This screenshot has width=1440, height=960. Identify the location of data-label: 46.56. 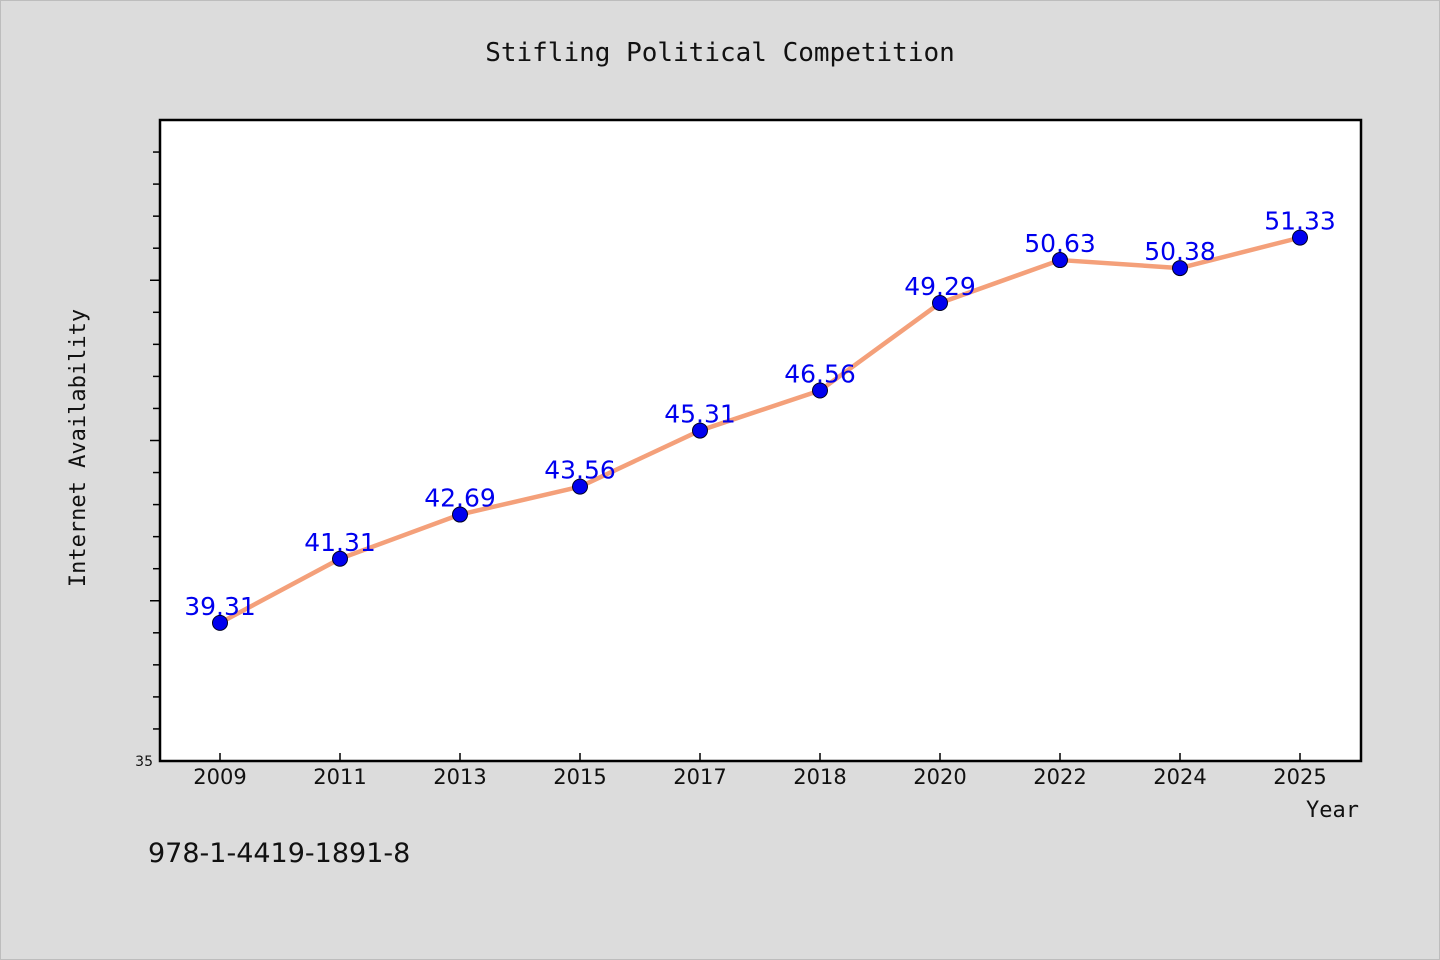
(820, 374).